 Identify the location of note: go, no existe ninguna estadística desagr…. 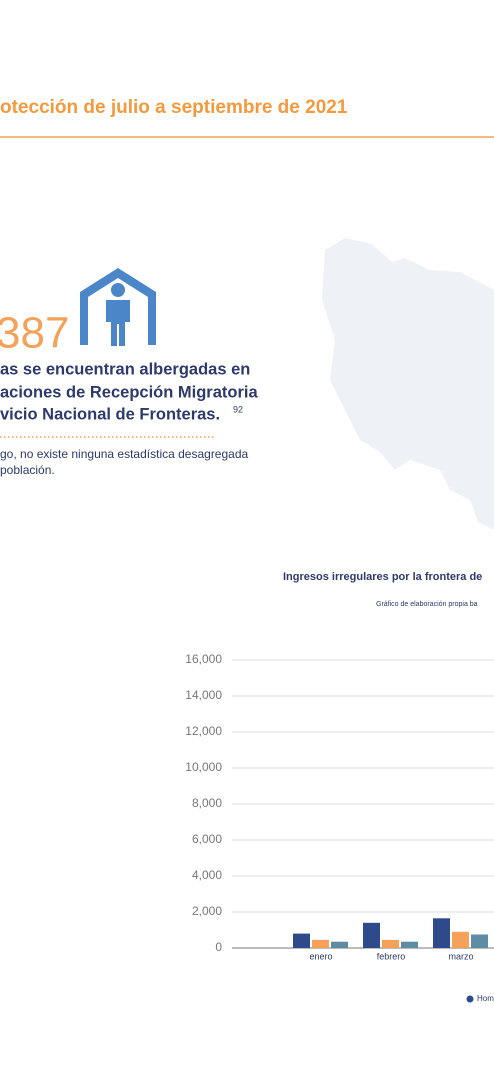
(124, 454).